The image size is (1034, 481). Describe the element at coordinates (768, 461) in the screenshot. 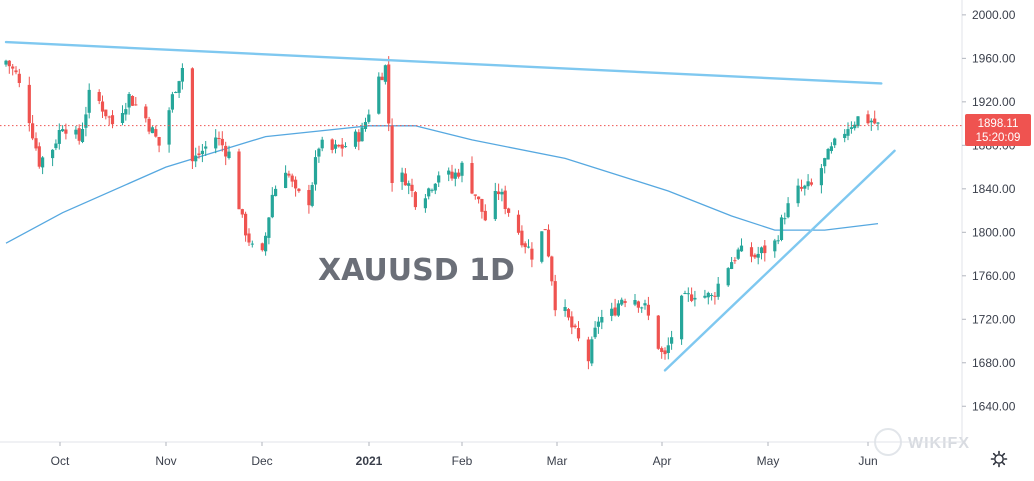

I see `time-tick-label: May` at that location.